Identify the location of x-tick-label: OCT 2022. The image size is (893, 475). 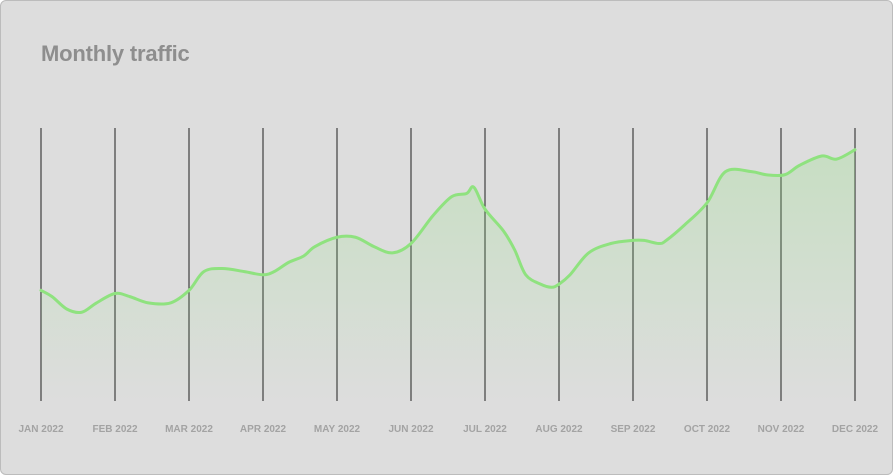
(707, 429).